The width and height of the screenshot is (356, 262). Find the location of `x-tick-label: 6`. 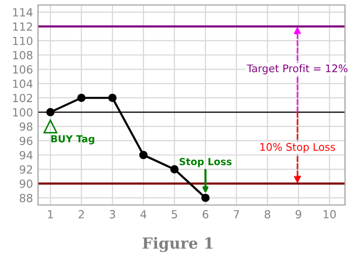

x-tick-label: 6 is located at coordinates (205, 214).